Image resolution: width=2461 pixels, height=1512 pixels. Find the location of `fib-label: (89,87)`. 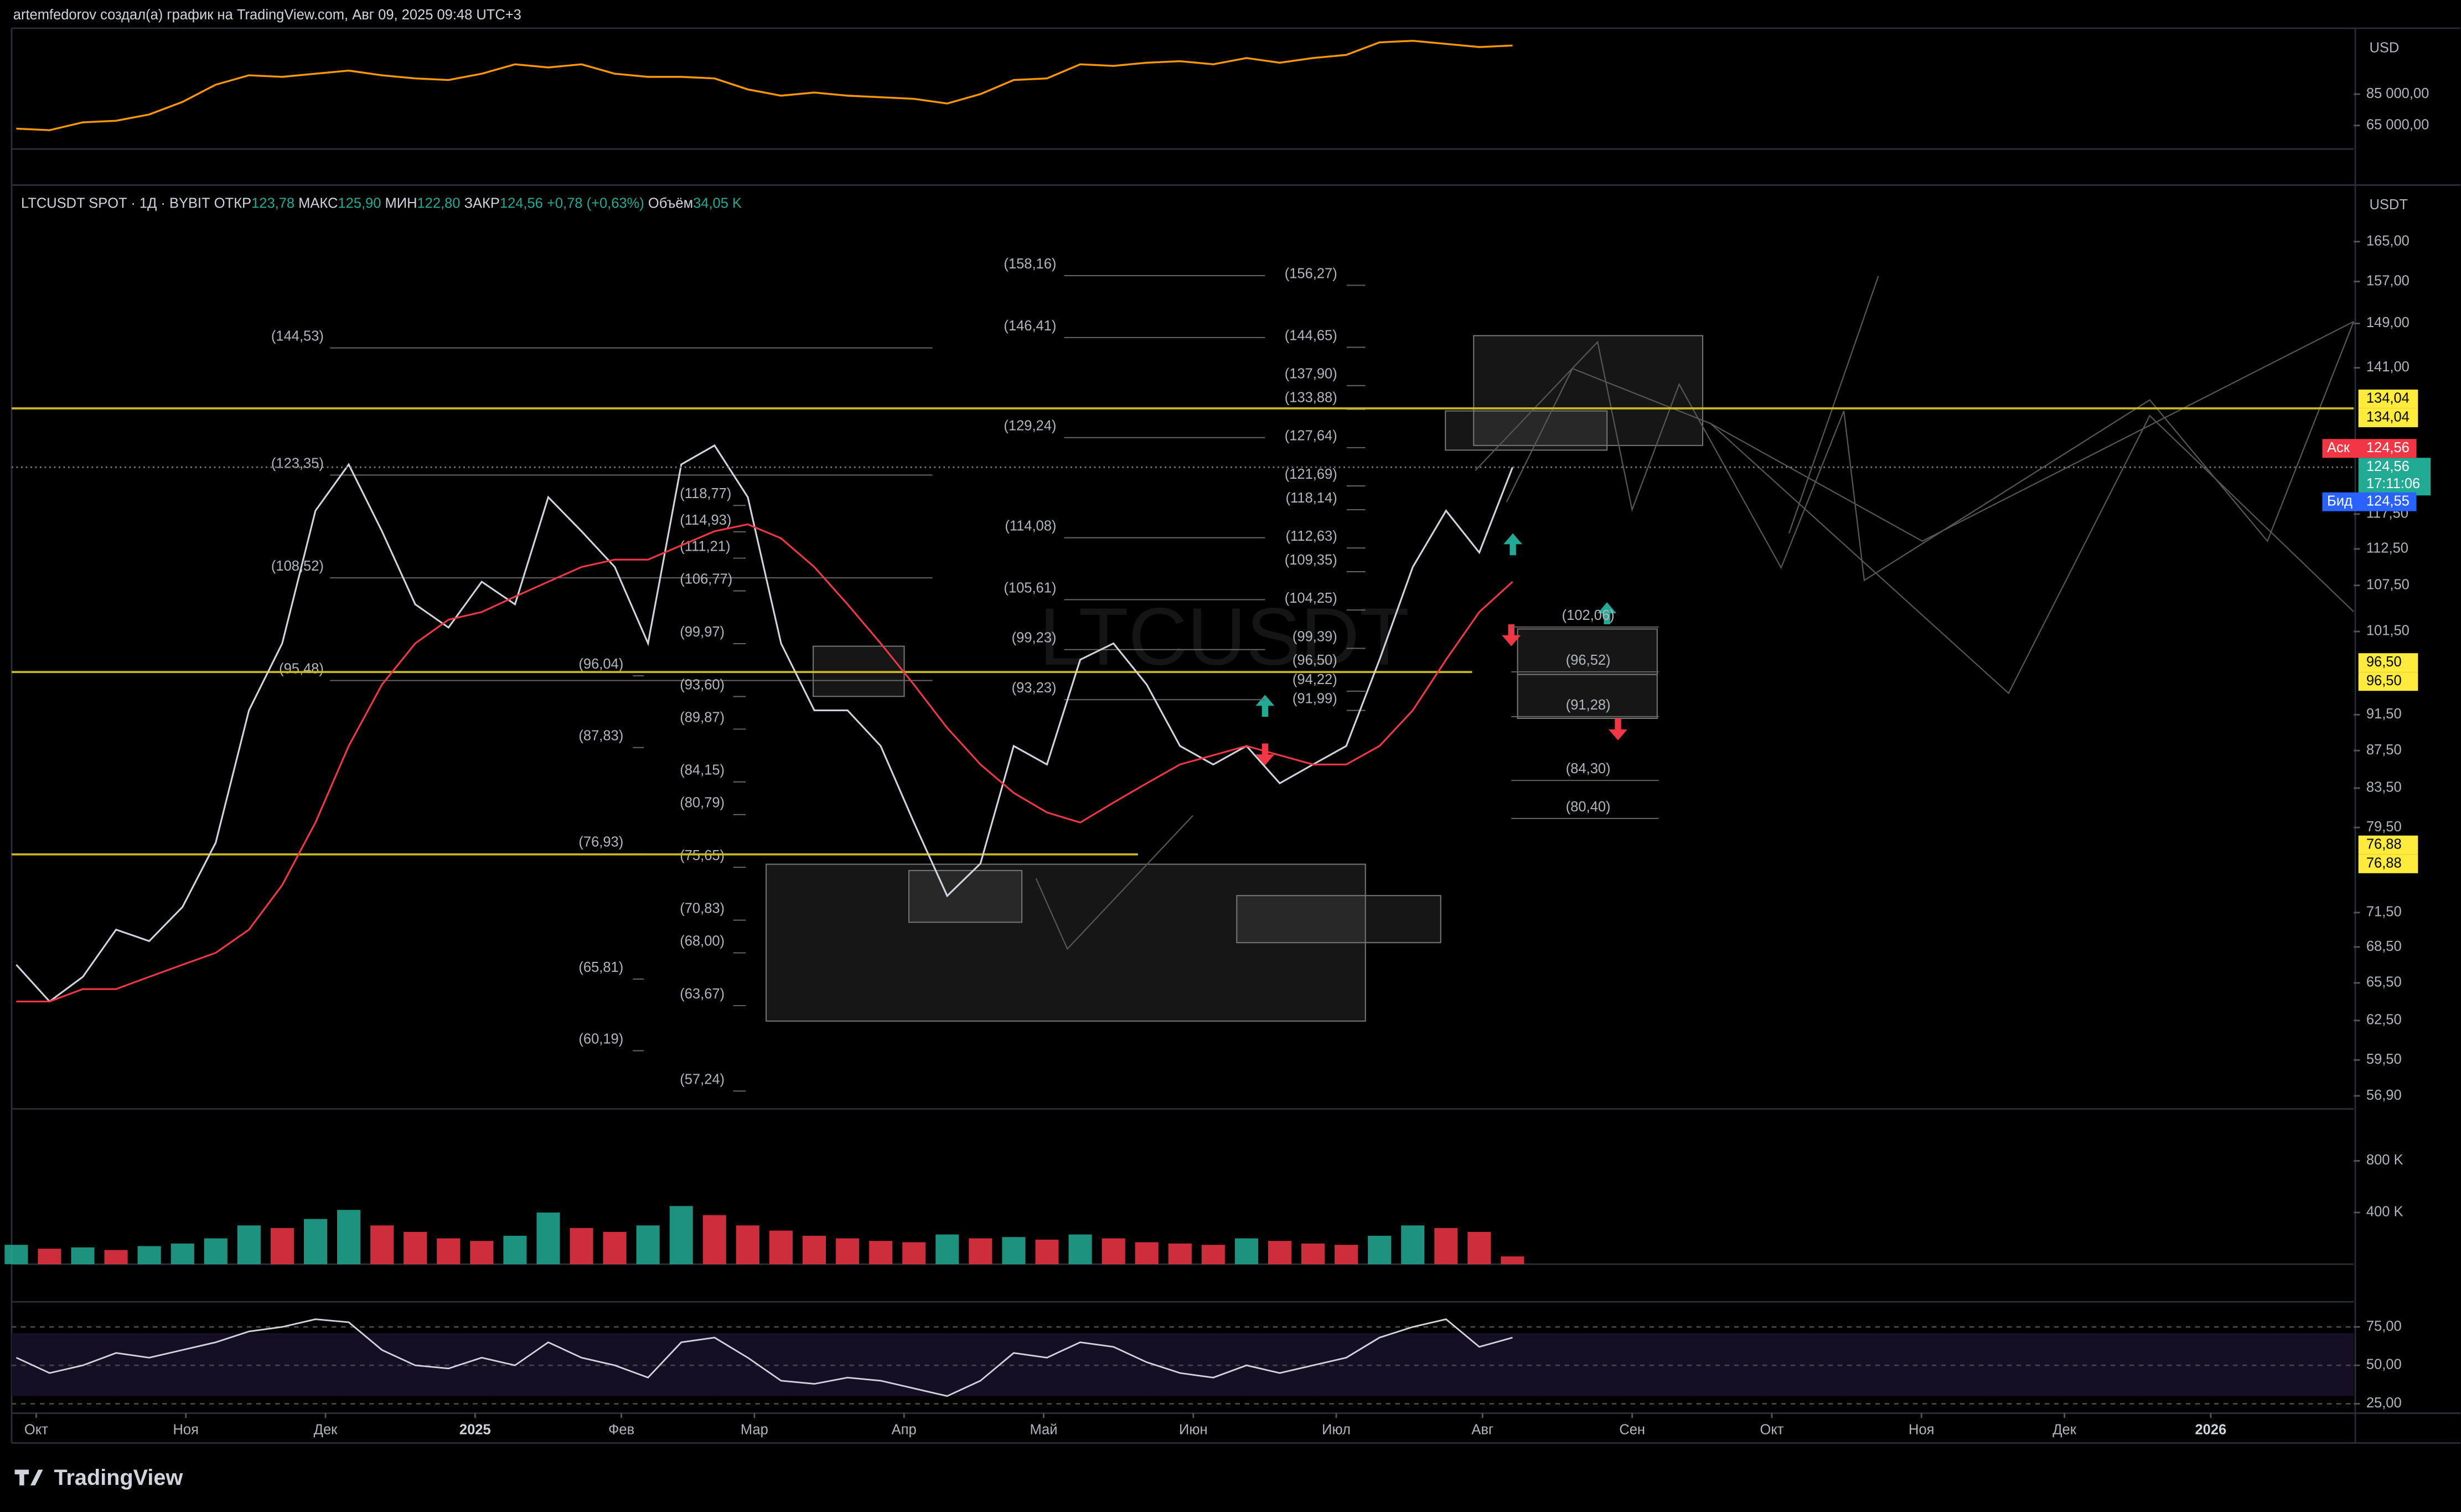

fib-label: (89,87) is located at coordinates (702, 717).